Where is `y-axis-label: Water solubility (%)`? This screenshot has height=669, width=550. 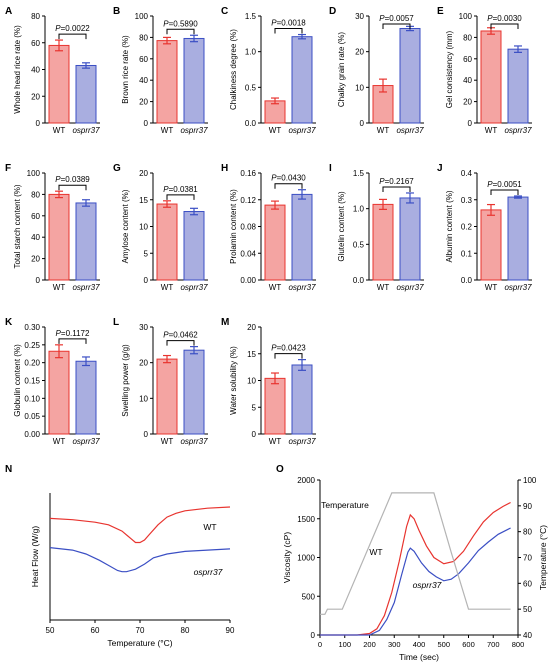
y-axis-label: Water solubility (%) is located at coordinates (233, 380).